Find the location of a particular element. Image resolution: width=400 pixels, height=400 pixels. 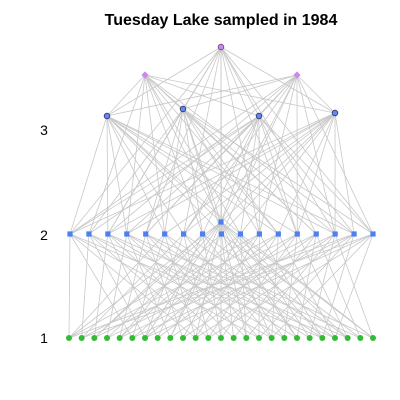

level-label-3: 3 is located at coordinates (44, 130).